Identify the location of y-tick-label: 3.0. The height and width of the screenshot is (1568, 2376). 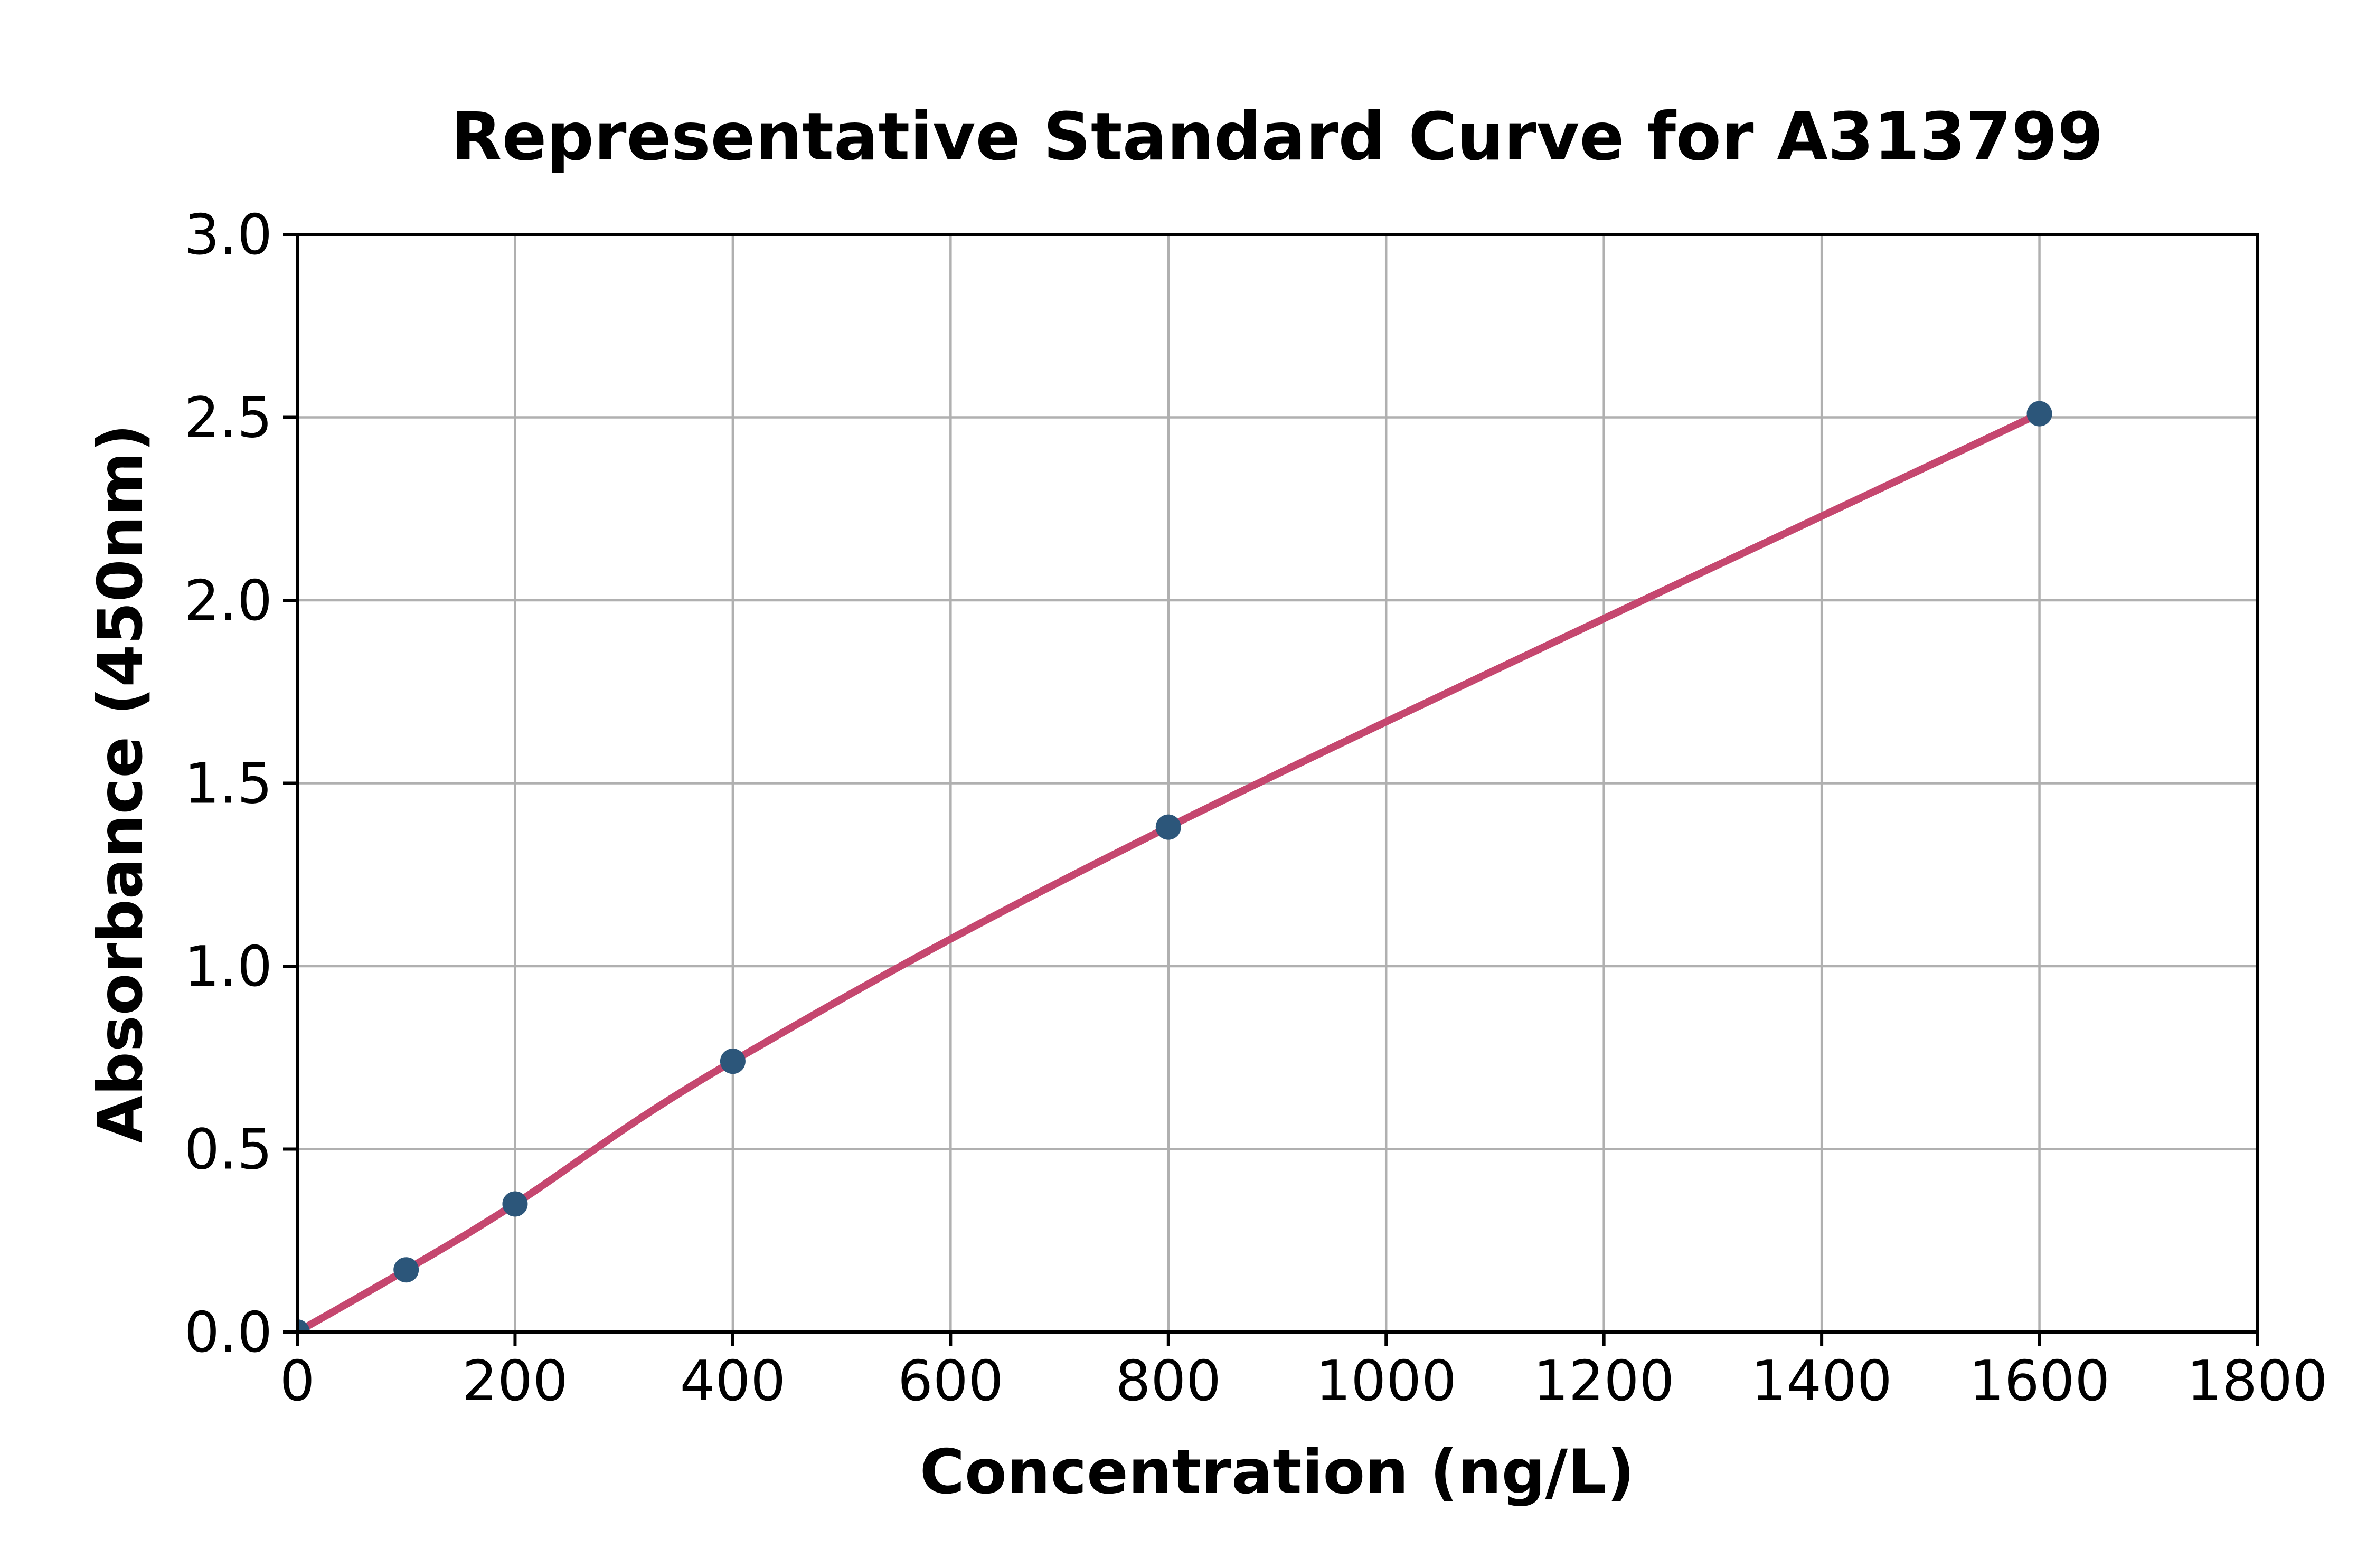
(228, 235).